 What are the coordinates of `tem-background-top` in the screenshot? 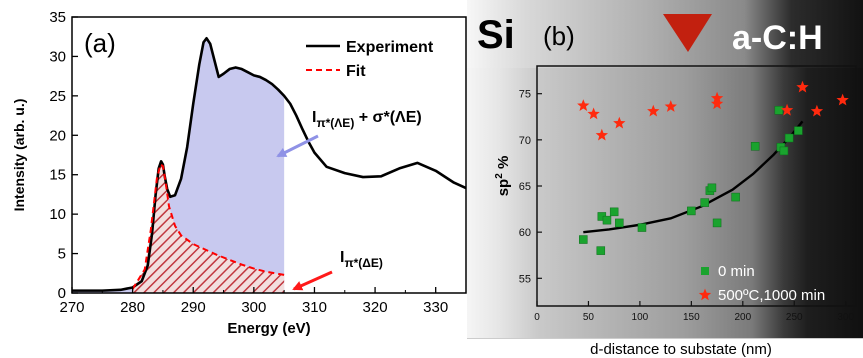 It's located at (665, 34).